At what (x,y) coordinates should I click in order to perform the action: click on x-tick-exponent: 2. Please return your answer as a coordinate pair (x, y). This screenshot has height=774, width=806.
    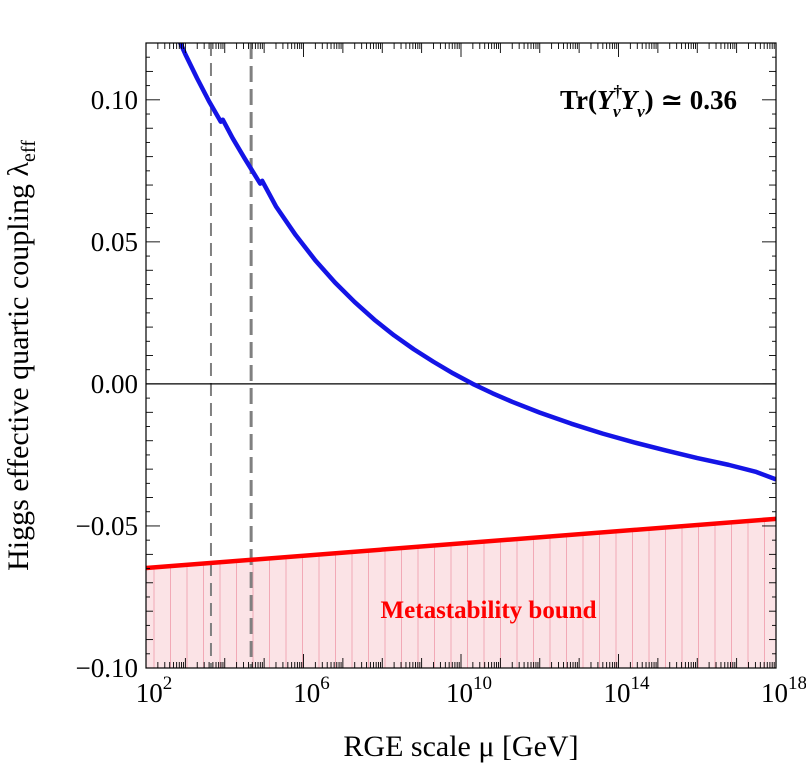
    Looking at the image, I should click on (168, 683).